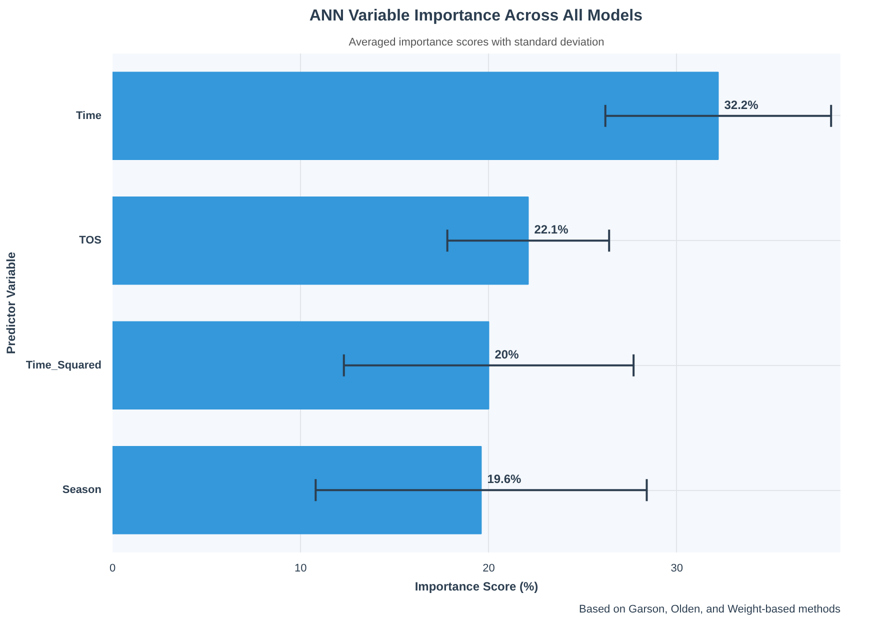  What do you see at coordinates (741, 105) in the screenshot?
I see `data-label: 32.2%` at bounding box center [741, 105].